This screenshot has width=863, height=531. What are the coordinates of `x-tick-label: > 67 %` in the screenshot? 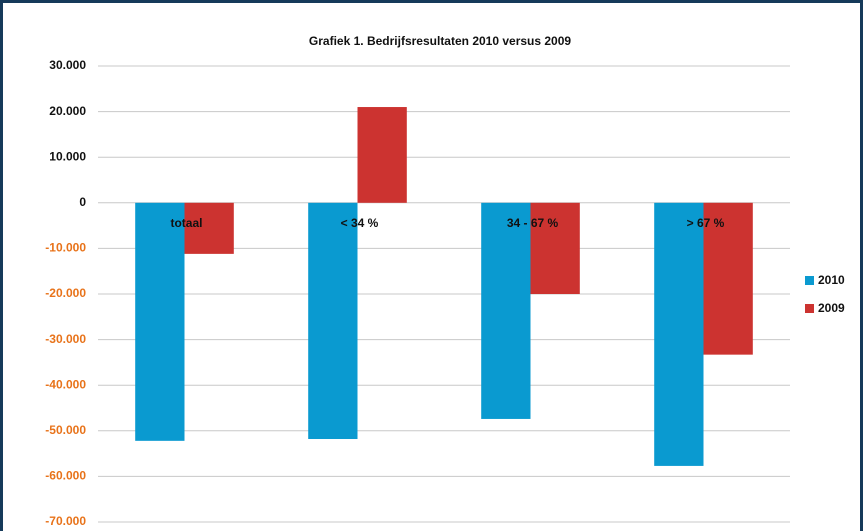 It's located at (706, 223).